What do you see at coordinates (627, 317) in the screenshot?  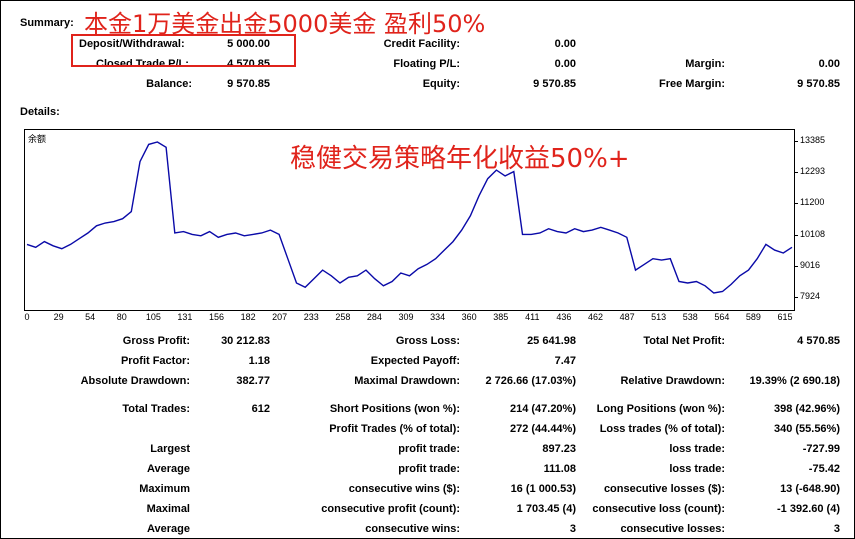 I see `x-tick-label: 487` at bounding box center [627, 317].